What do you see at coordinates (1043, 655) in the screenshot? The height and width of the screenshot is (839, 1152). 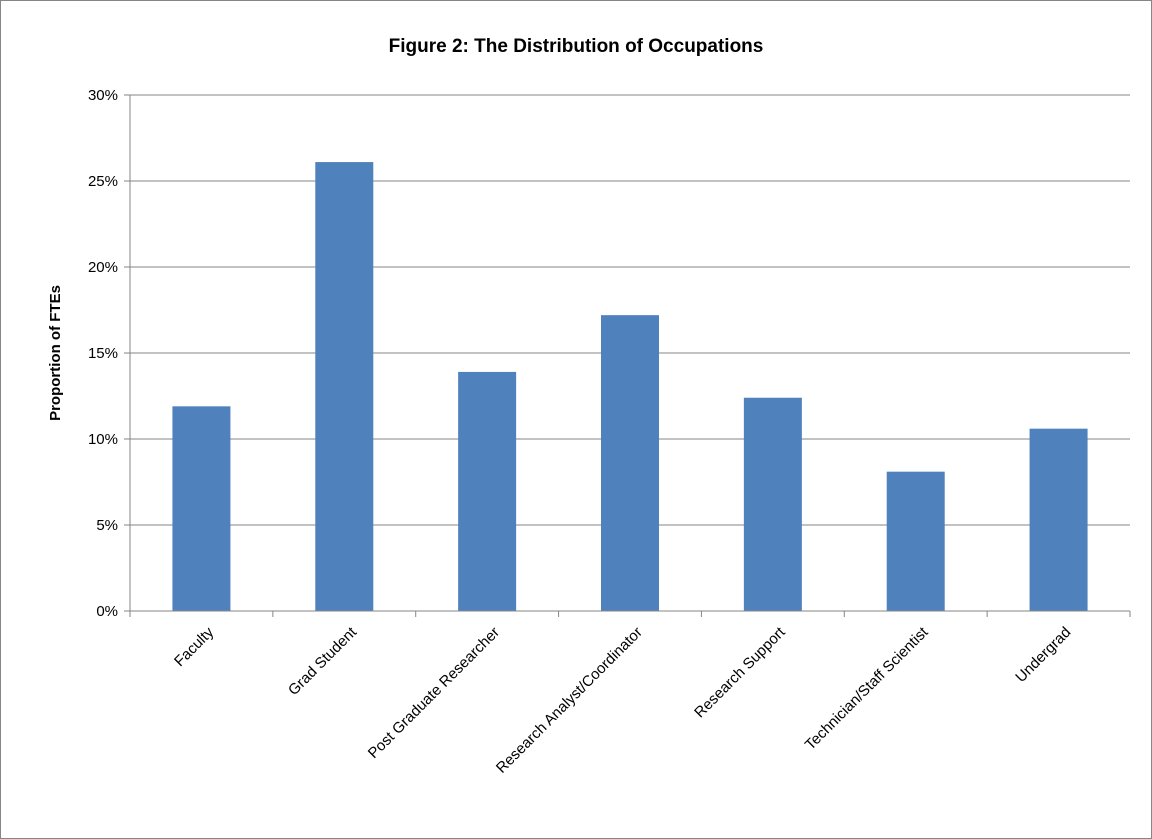 I see `x-tick-label: Undergrad` at bounding box center [1043, 655].